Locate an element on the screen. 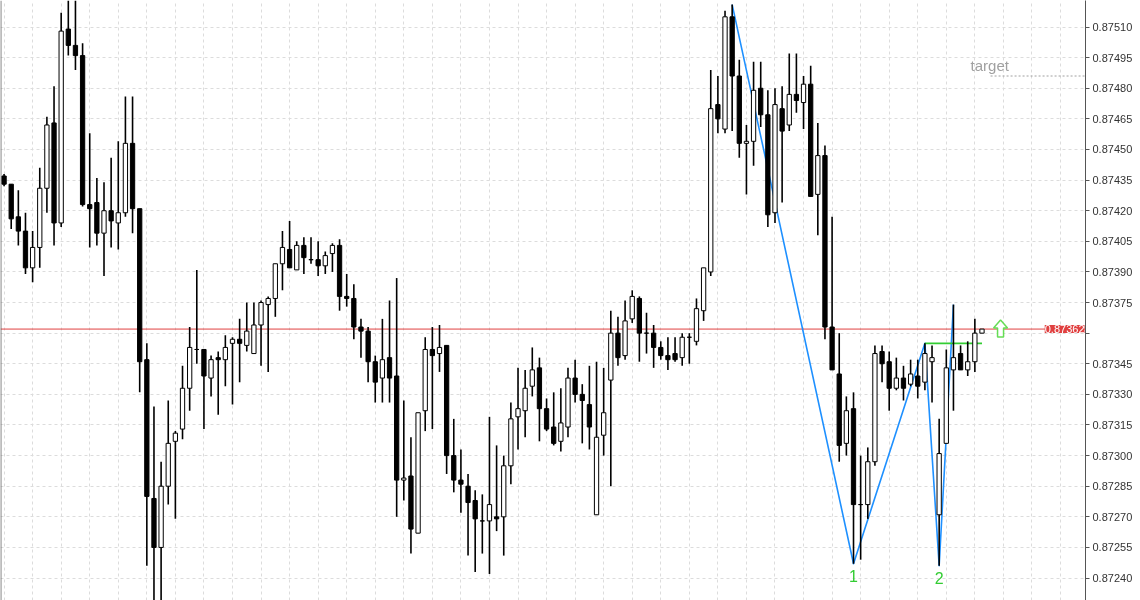 Image resolution: width=1140 pixels, height=600 pixels. y-tick-label: 0.87405 is located at coordinates (1112, 241).